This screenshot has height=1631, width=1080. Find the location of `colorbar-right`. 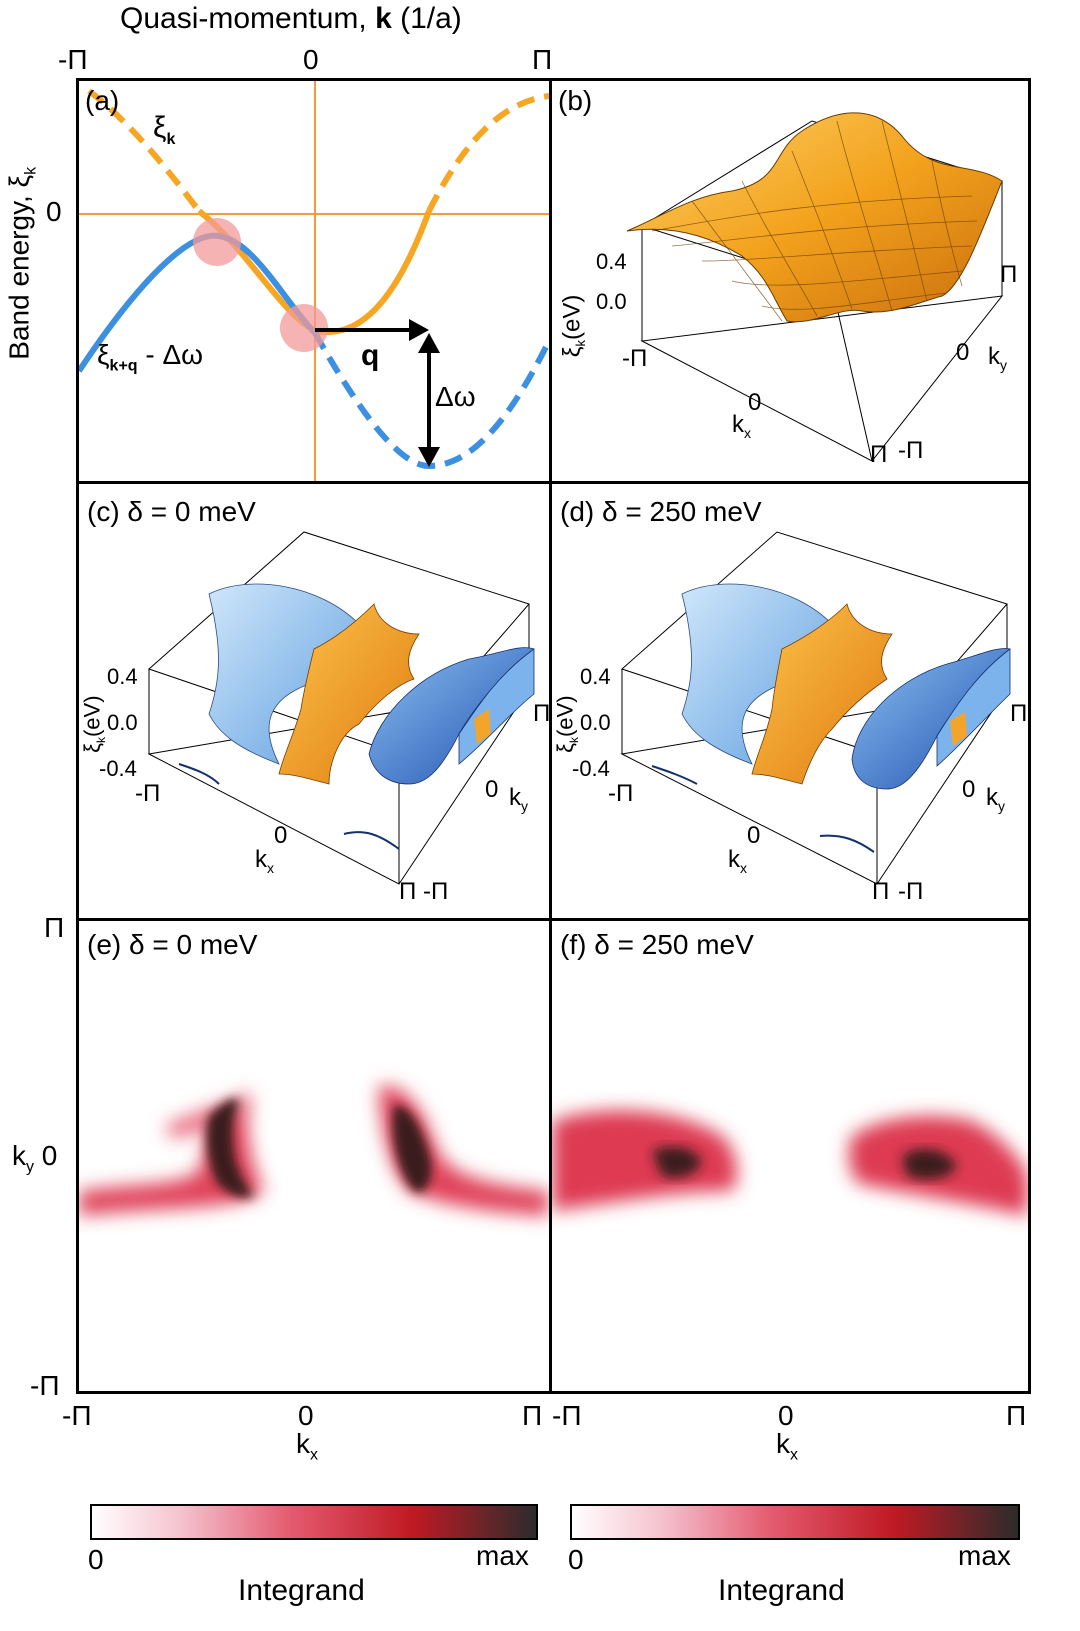

colorbar-right is located at coordinates (795, 1522).